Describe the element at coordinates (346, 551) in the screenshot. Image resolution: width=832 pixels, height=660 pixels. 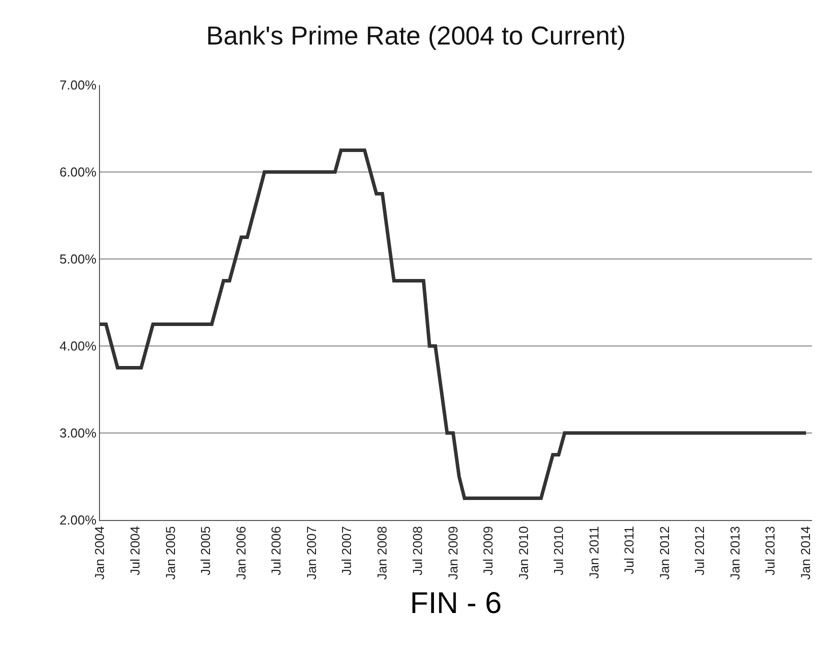
I see `x-tick-label: Jul 2007` at that location.